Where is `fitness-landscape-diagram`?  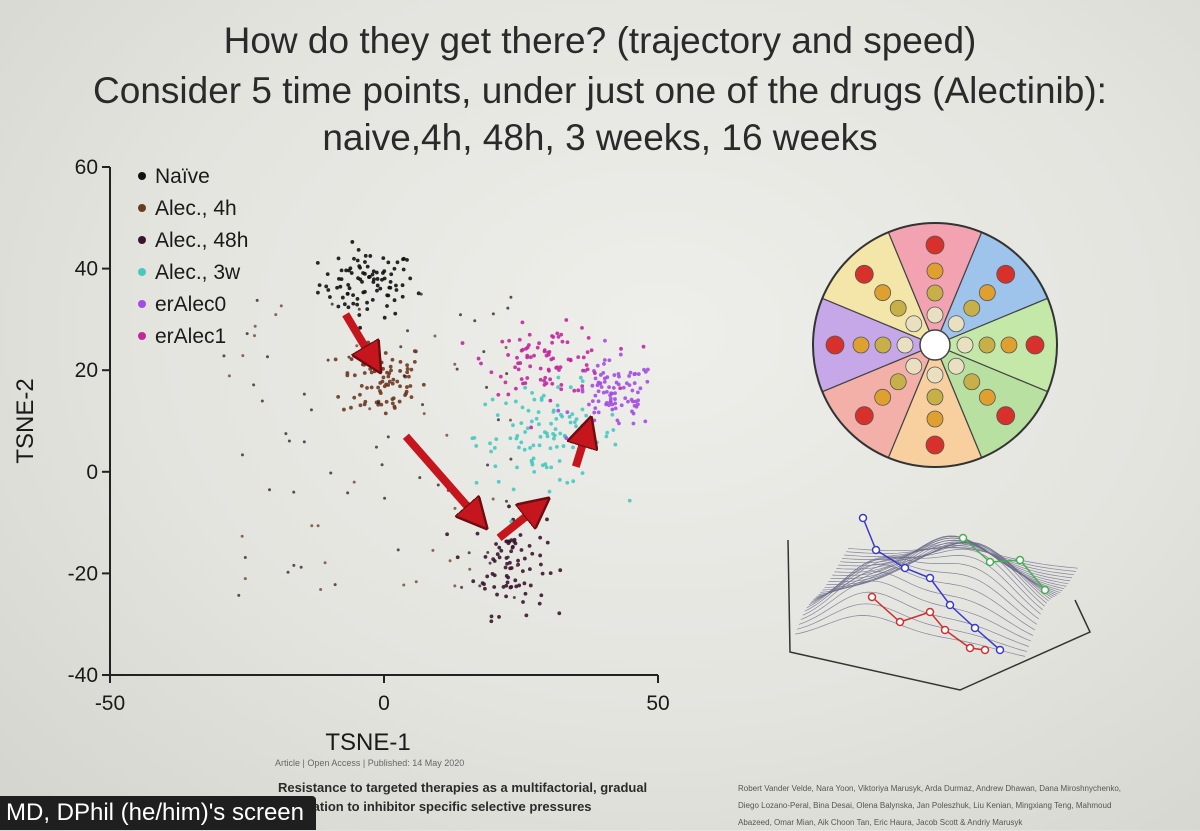 fitness-landscape-diagram is located at coordinates (939, 602).